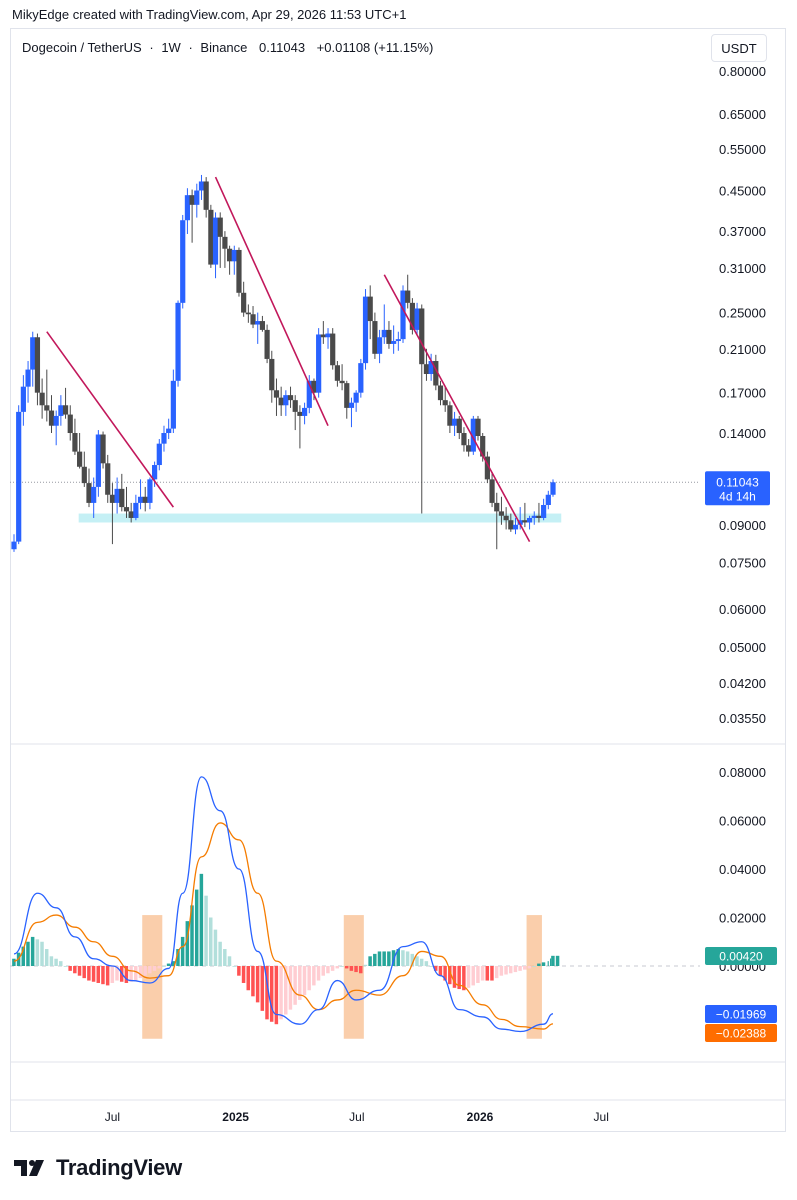 This screenshot has height=1200, width=797. I want to click on highlight-zone, so click(152, 977).